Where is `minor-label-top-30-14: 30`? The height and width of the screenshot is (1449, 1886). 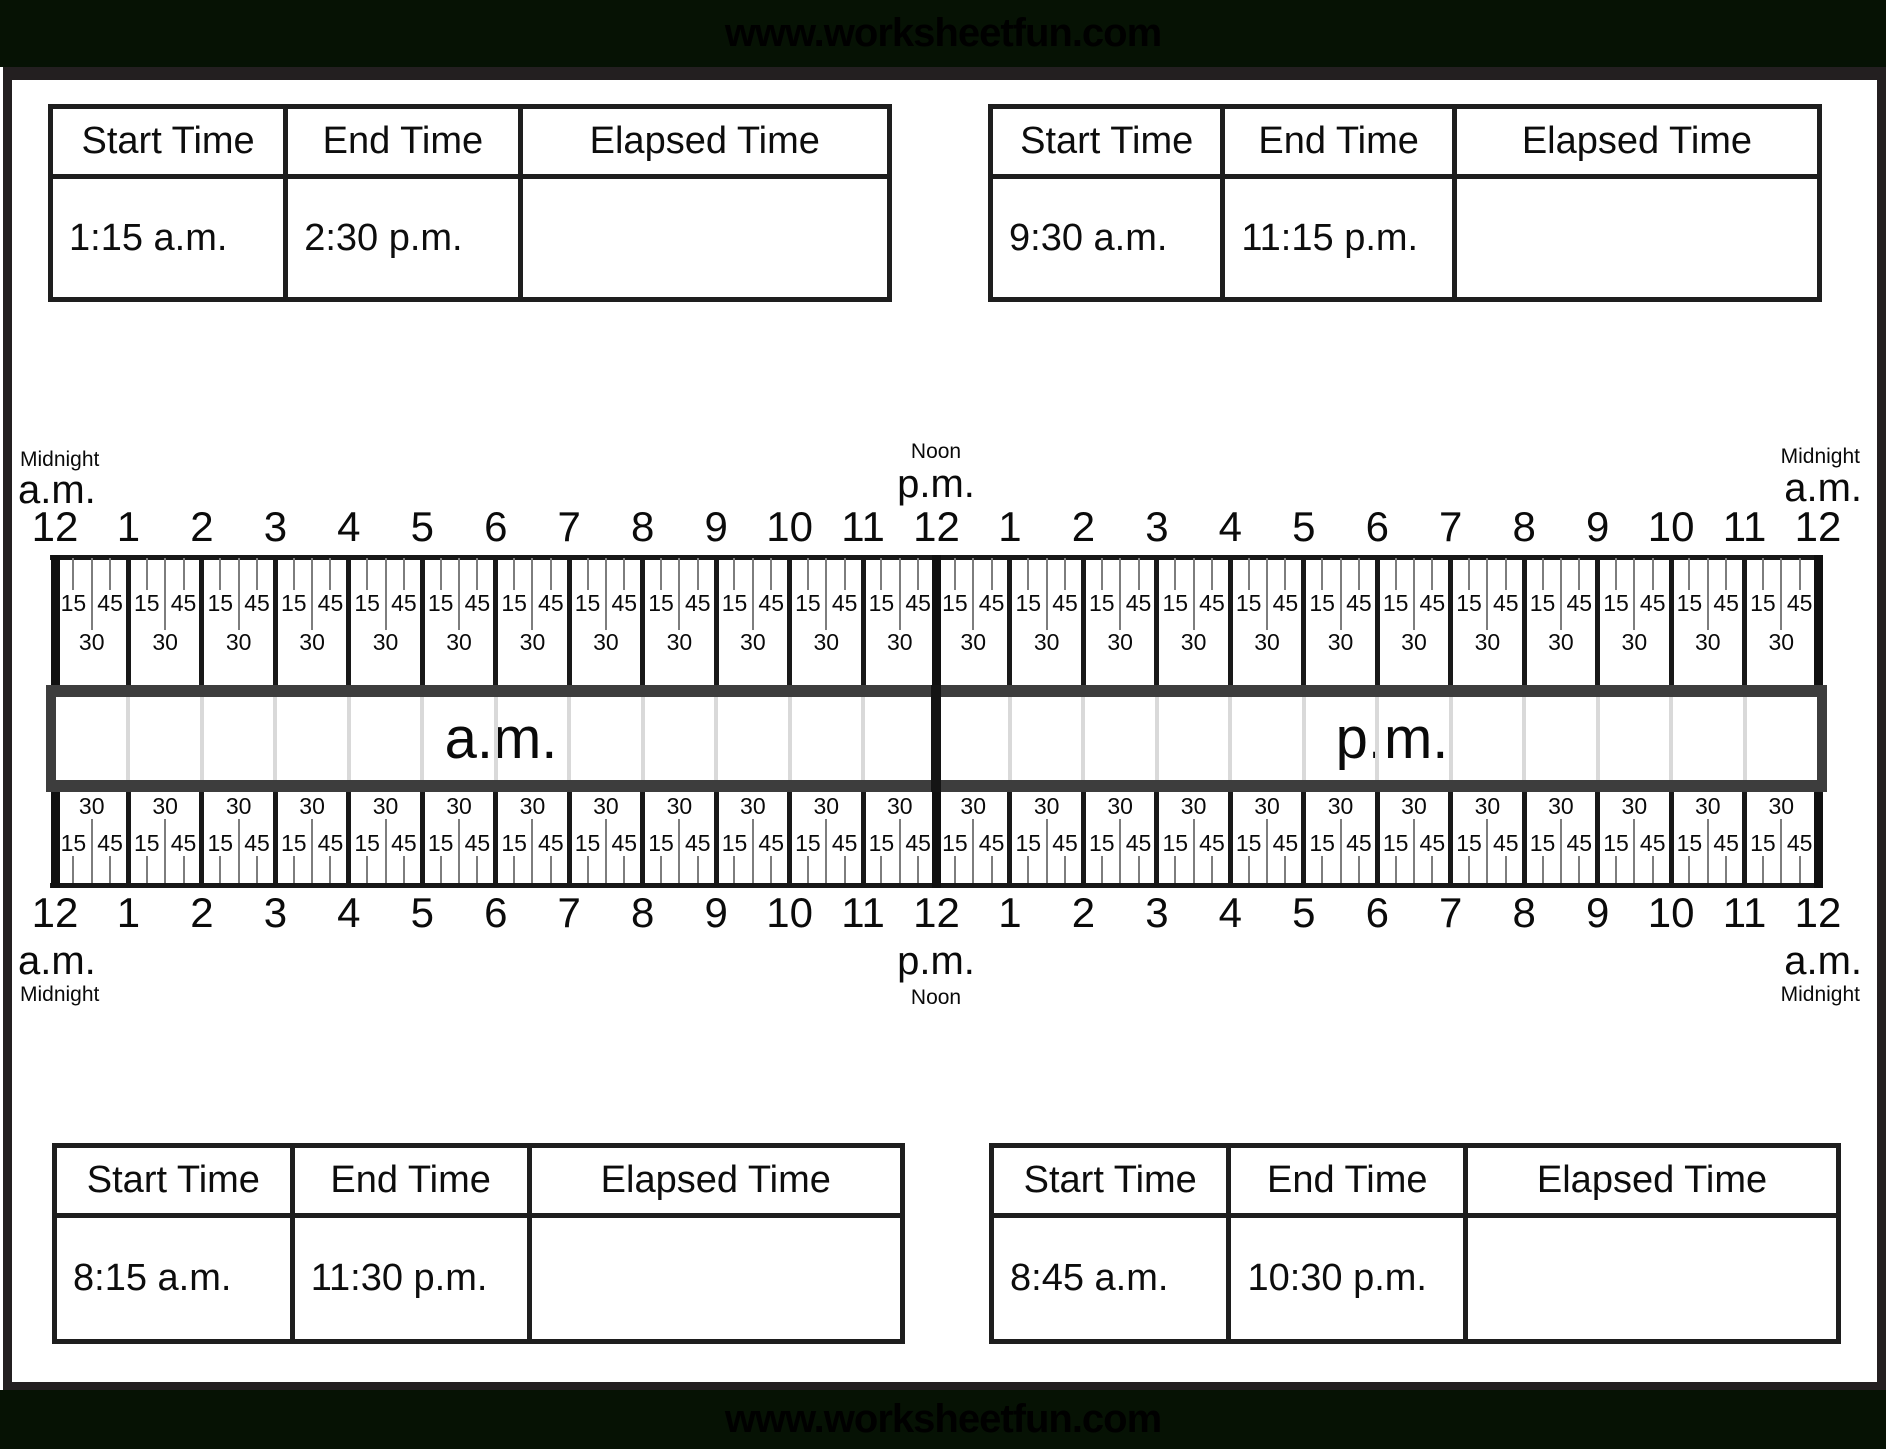 minor-label-top-30-14: 30 is located at coordinates (1120, 642).